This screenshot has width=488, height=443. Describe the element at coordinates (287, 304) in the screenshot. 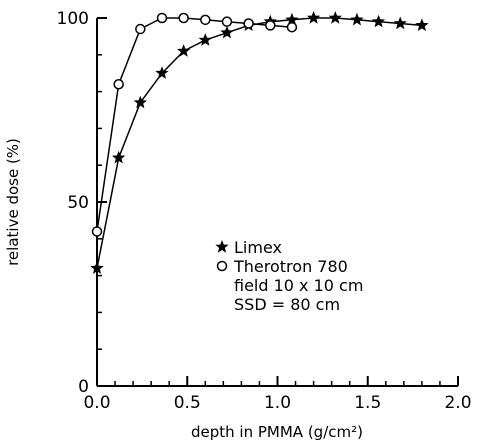

I see `legend-note-ssd: SSD = 80 cm` at that location.